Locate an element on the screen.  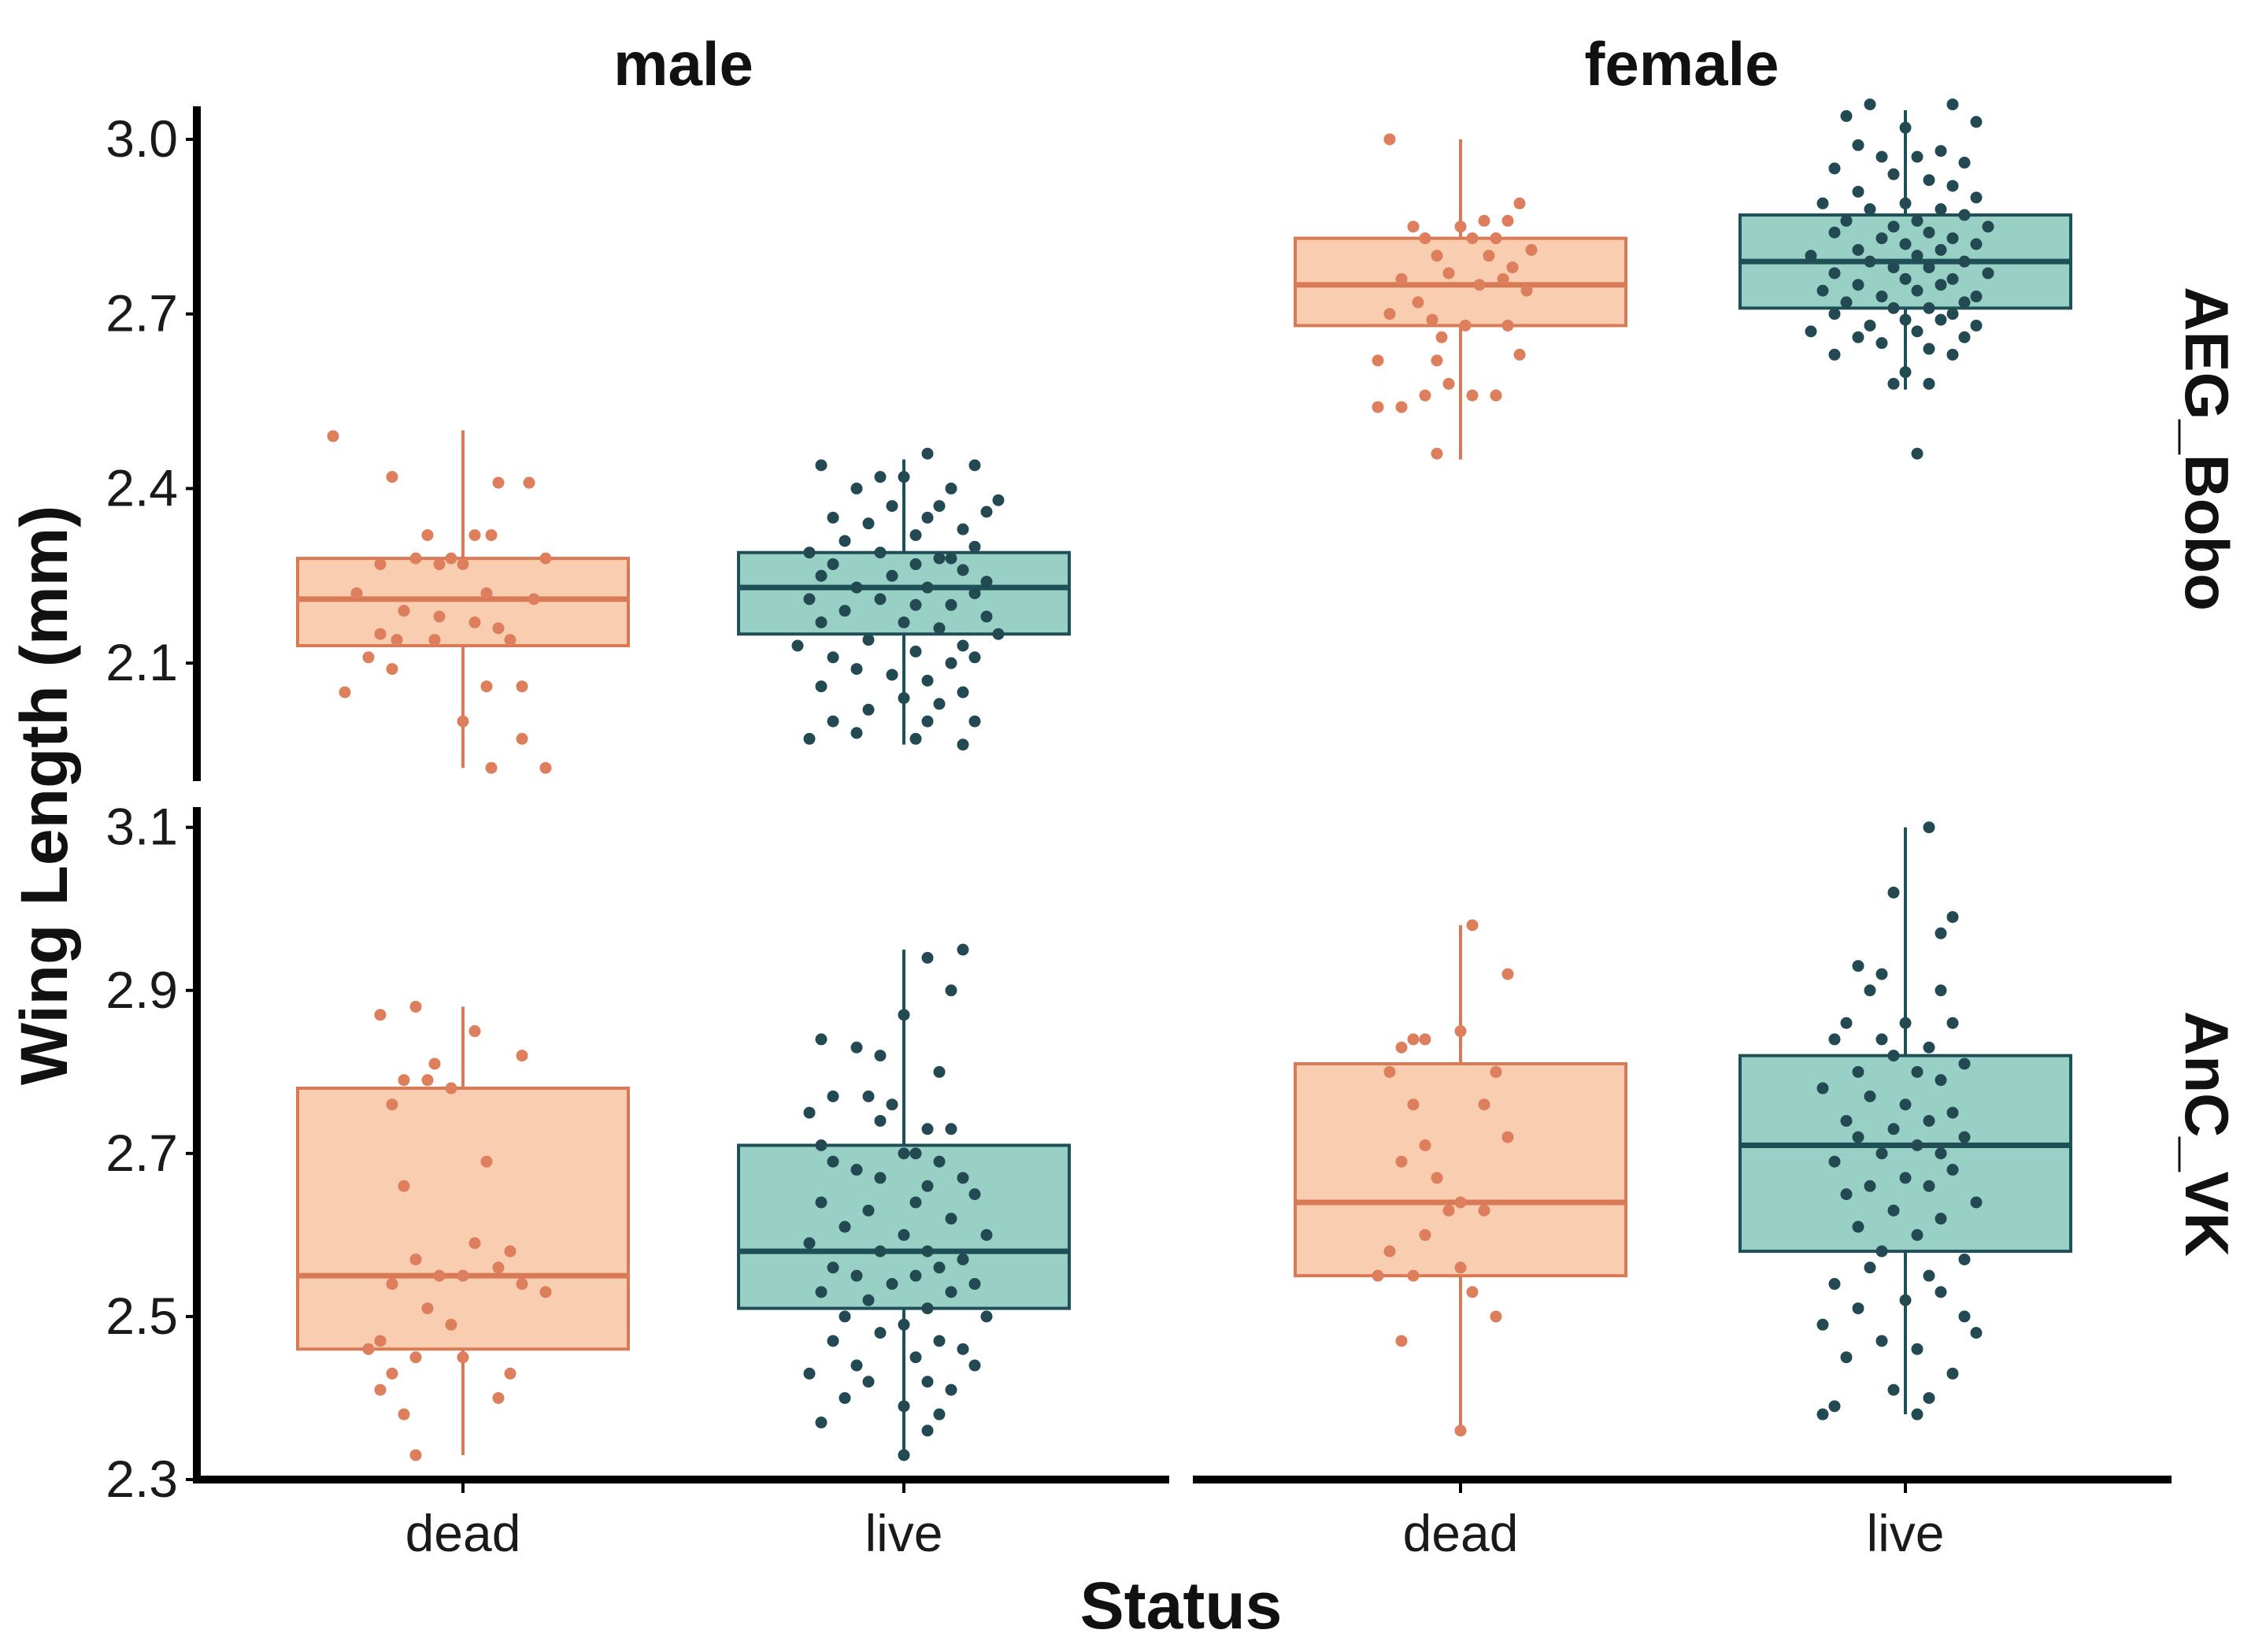
y-tick-label-AnC_VK-4: 3.1 is located at coordinates (142, 827).